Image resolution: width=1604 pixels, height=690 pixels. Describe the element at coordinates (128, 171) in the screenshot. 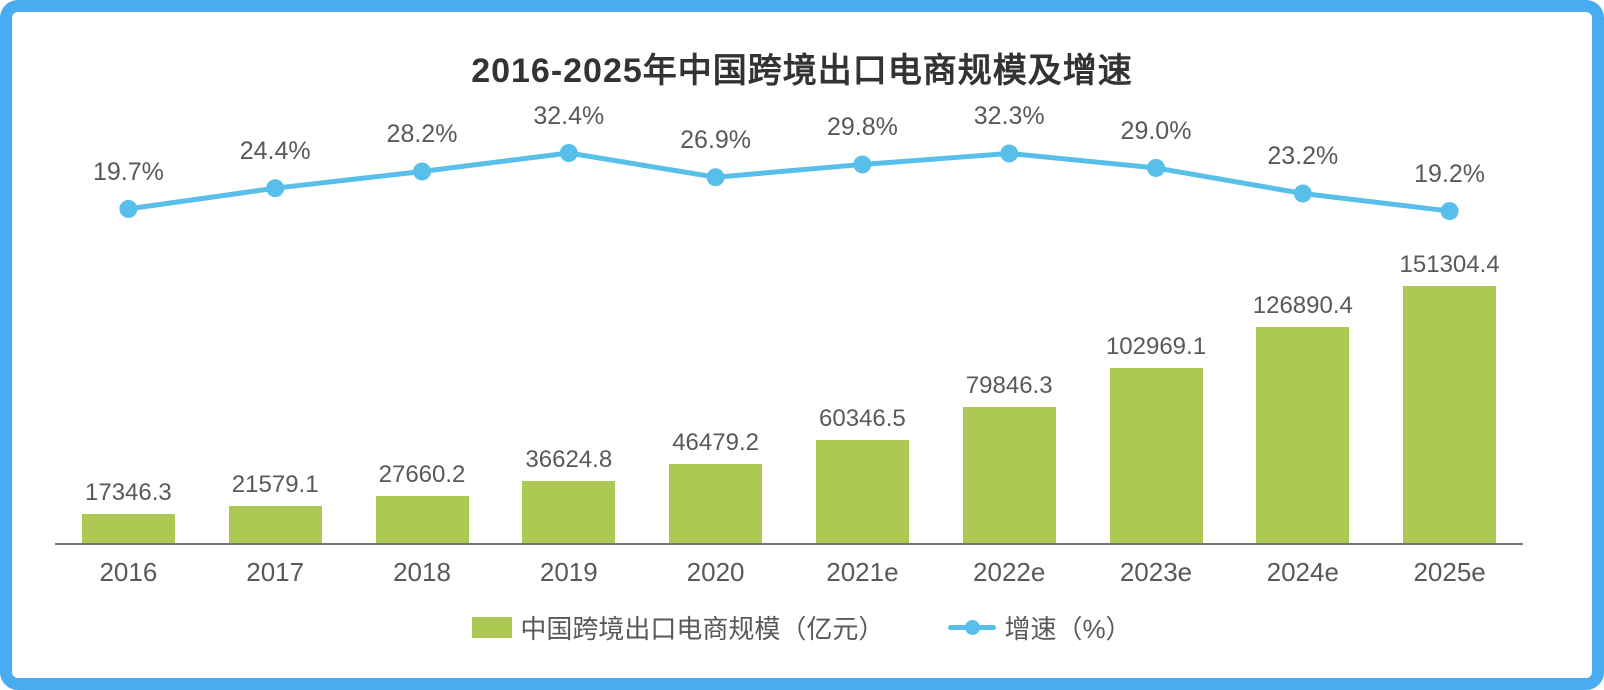

I see `growth-value-label: 19.7%` at that location.